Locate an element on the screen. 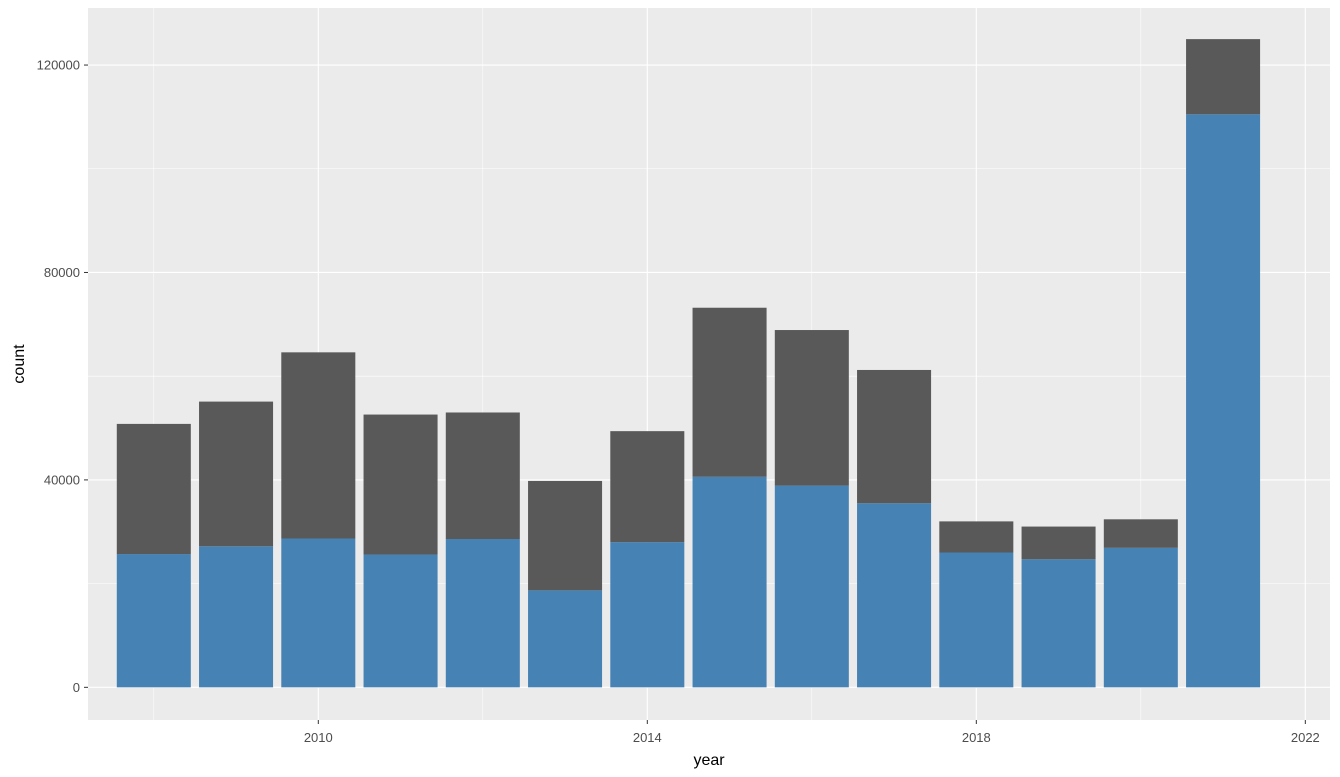 This screenshot has height=777, width=1340. x-tick-label: 2018 is located at coordinates (976, 737).